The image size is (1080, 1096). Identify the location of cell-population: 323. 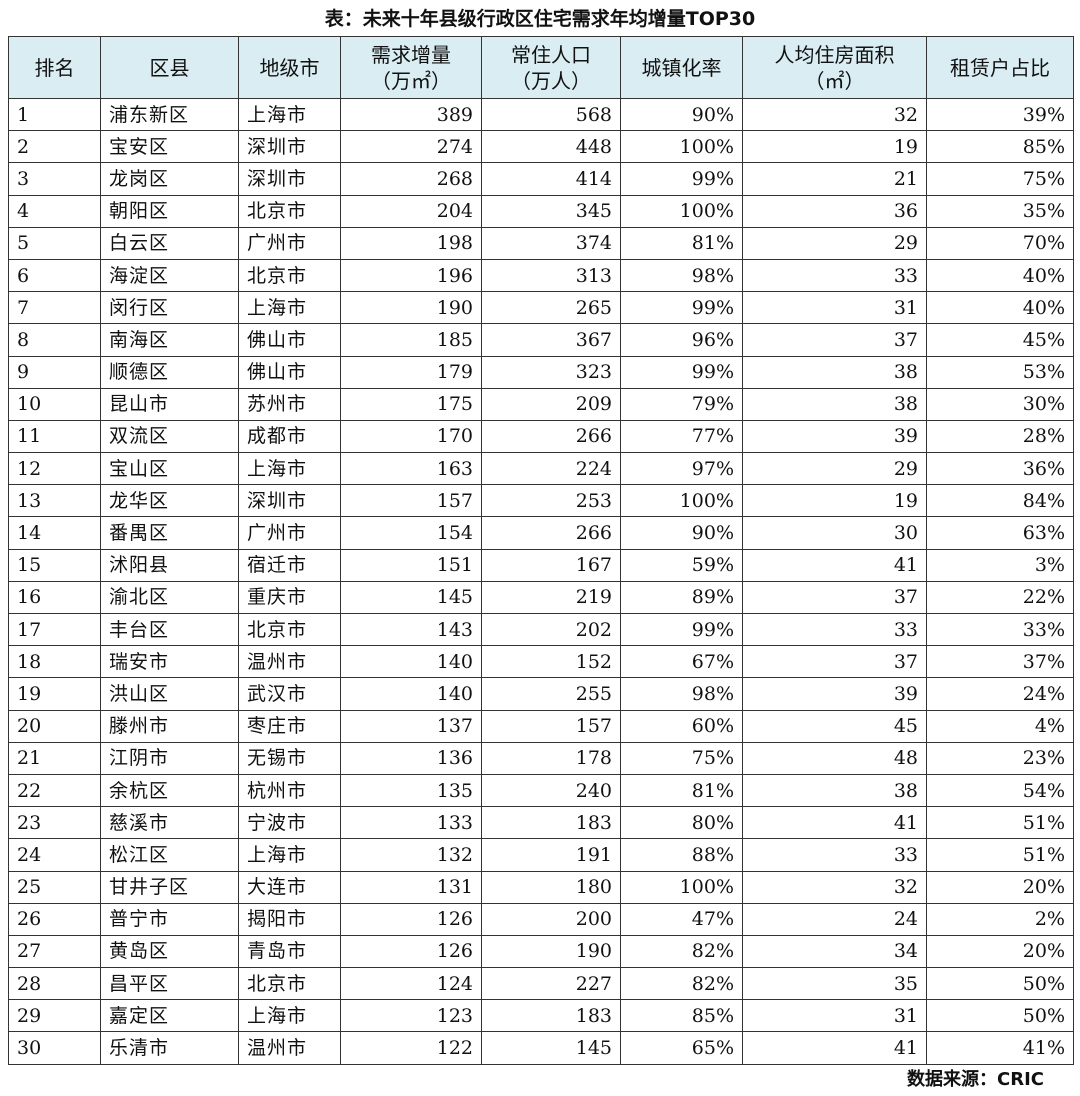
(551, 372).